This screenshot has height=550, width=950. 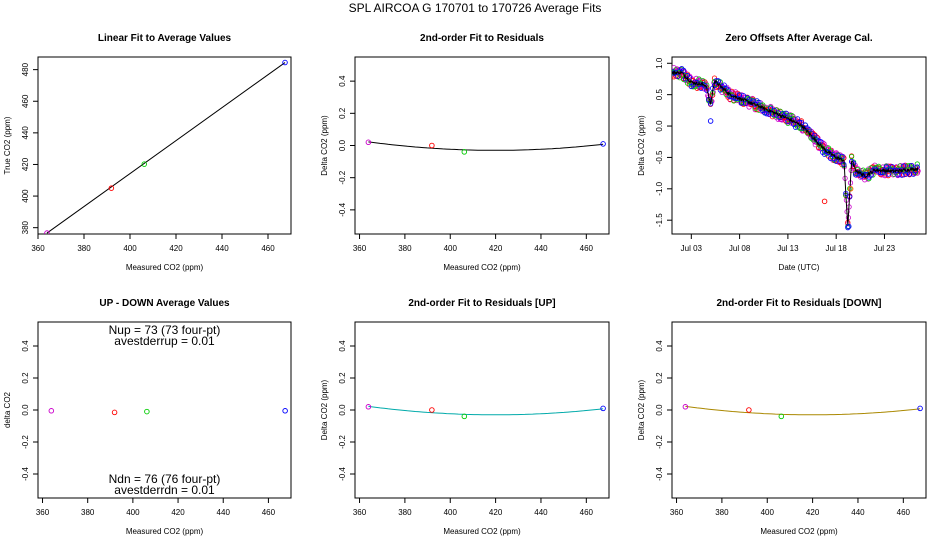 What do you see at coordinates (164, 303) in the screenshot?
I see `panel-title: UP - DOWN Average Values` at bounding box center [164, 303].